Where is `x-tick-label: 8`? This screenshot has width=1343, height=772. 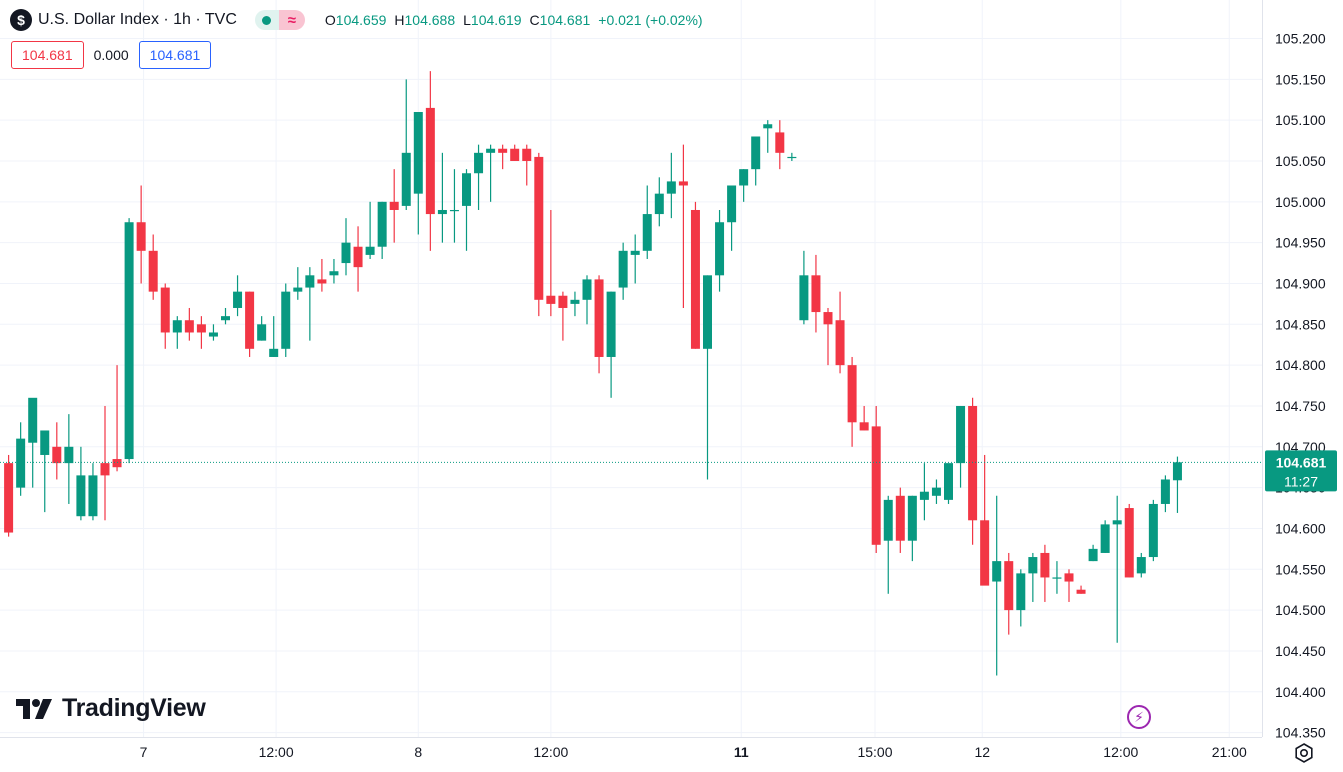 x-tick-label: 8 is located at coordinates (418, 752).